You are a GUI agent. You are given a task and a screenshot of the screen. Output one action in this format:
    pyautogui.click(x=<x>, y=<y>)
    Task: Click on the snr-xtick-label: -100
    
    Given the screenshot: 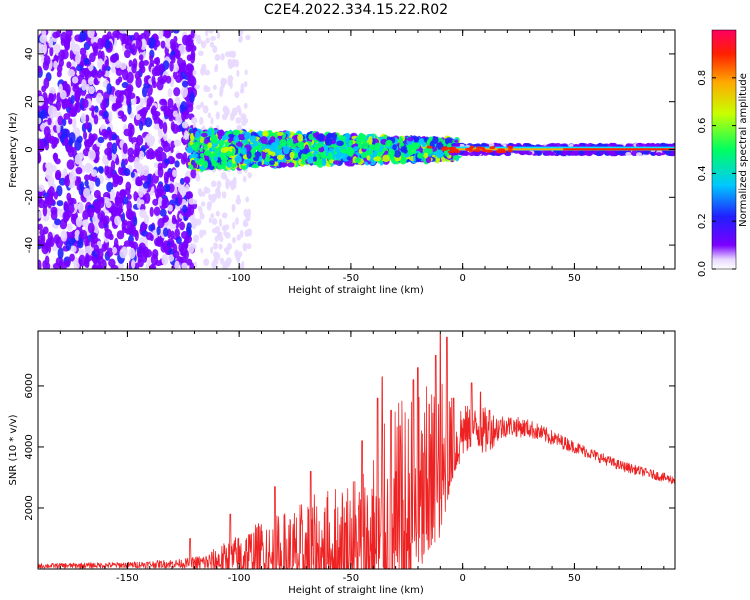 What is the action you would take?
    pyautogui.click(x=239, y=578)
    